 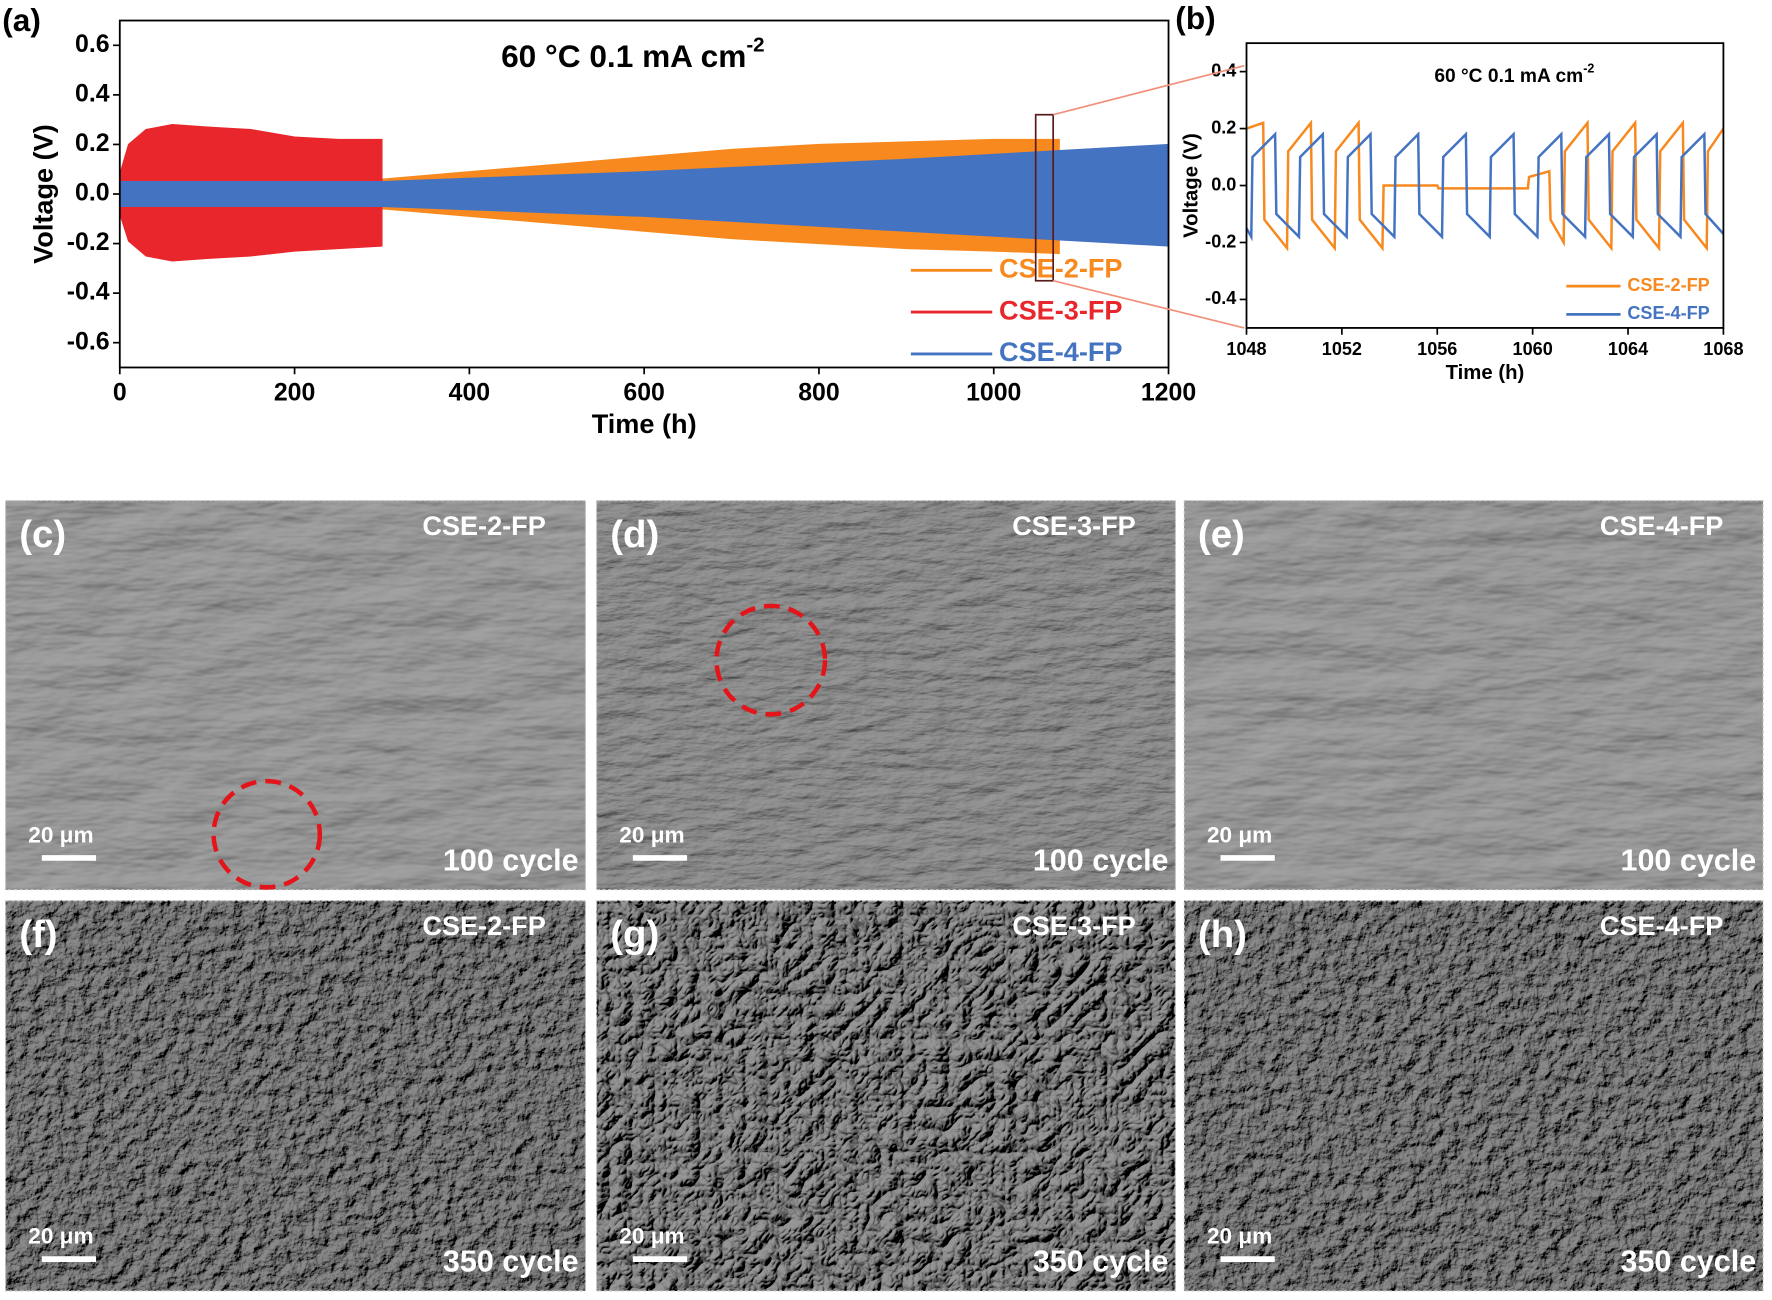 I want to click on panel-label: (f), so click(x=38, y=934).